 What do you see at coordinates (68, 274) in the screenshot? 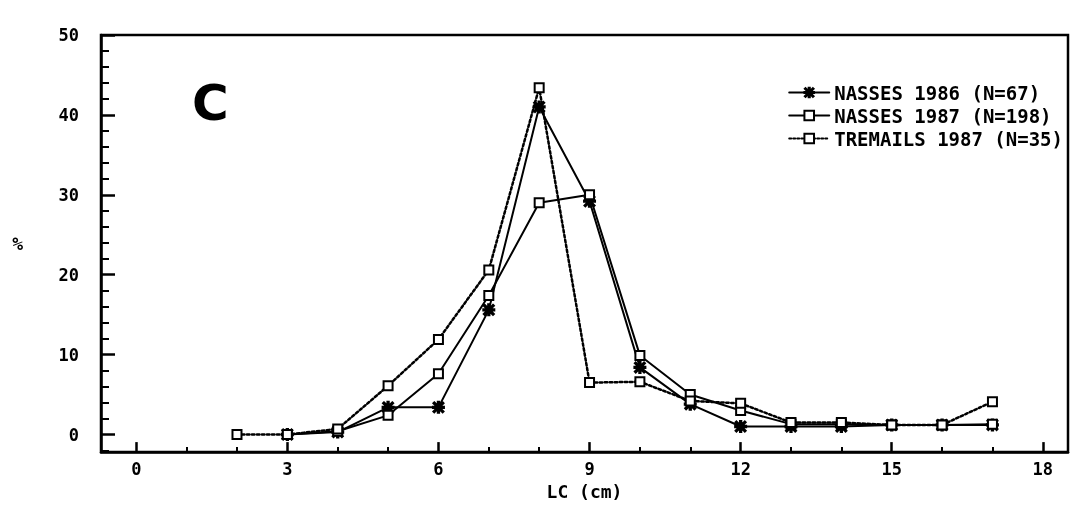
I see `y-tick-label: 20` at bounding box center [68, 274].